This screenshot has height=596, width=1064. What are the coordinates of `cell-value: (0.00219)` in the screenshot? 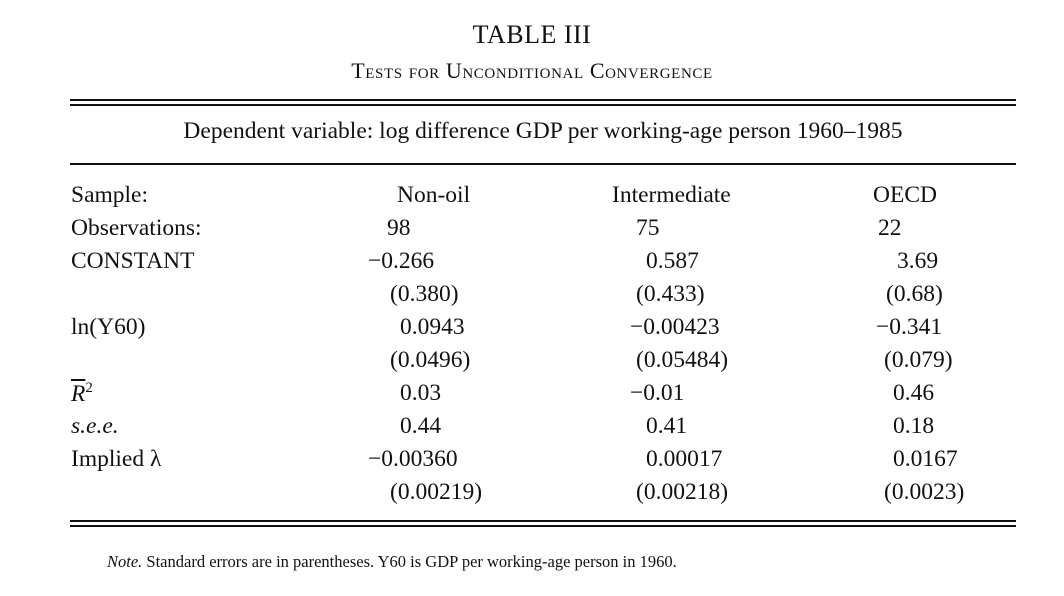 It's located at (436, 492).